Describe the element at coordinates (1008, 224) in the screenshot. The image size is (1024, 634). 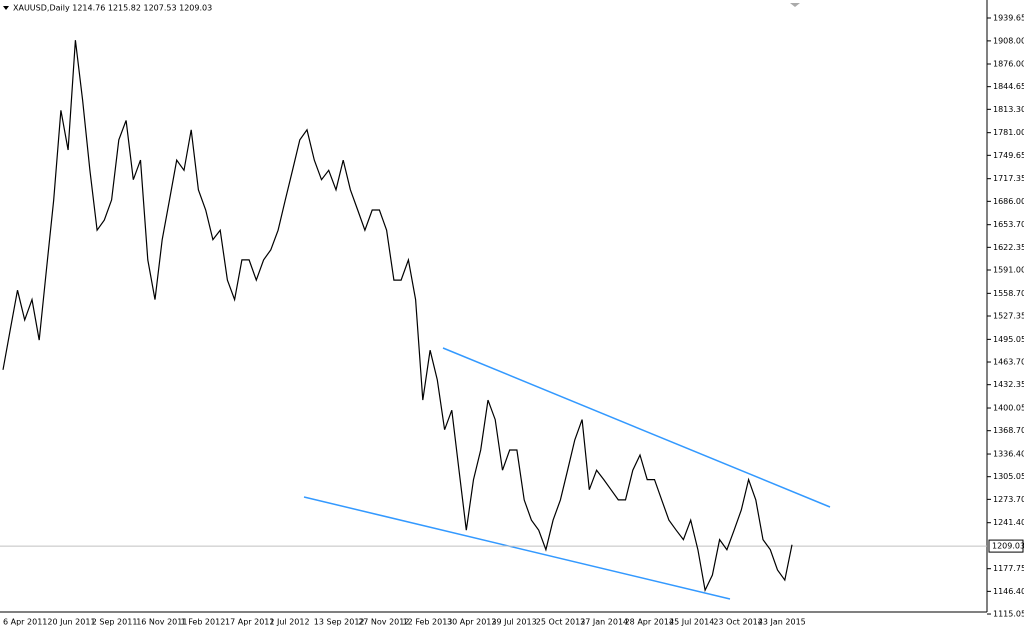
I see `y-tick-label: 1653.70` at that location.